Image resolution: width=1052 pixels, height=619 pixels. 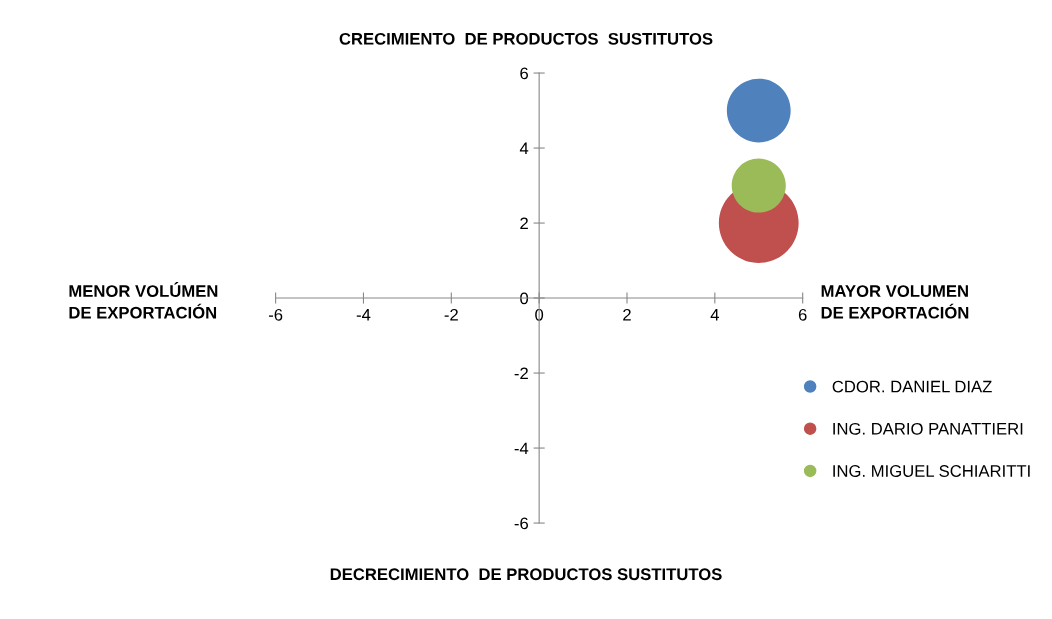 What do you see at coordinates (627, 314) in the screenshot?
I see `x-tick-label: 2` at bounding box center [627, 314].